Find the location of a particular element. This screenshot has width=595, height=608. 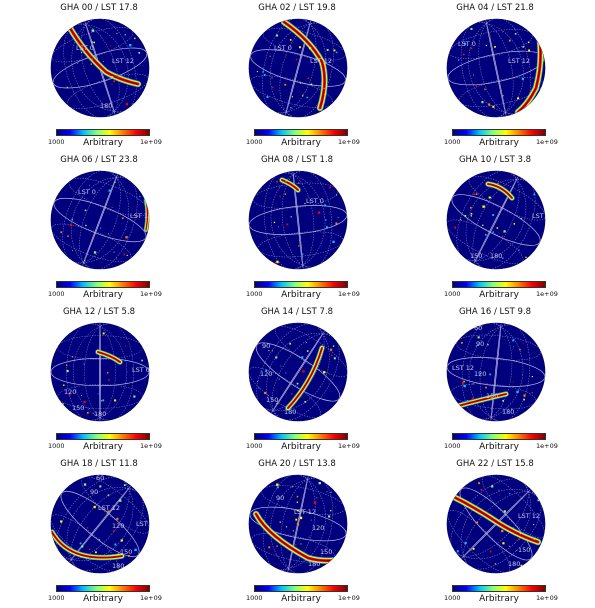

colorbar-label: Arbitrary is located at coordinates (499, 447).